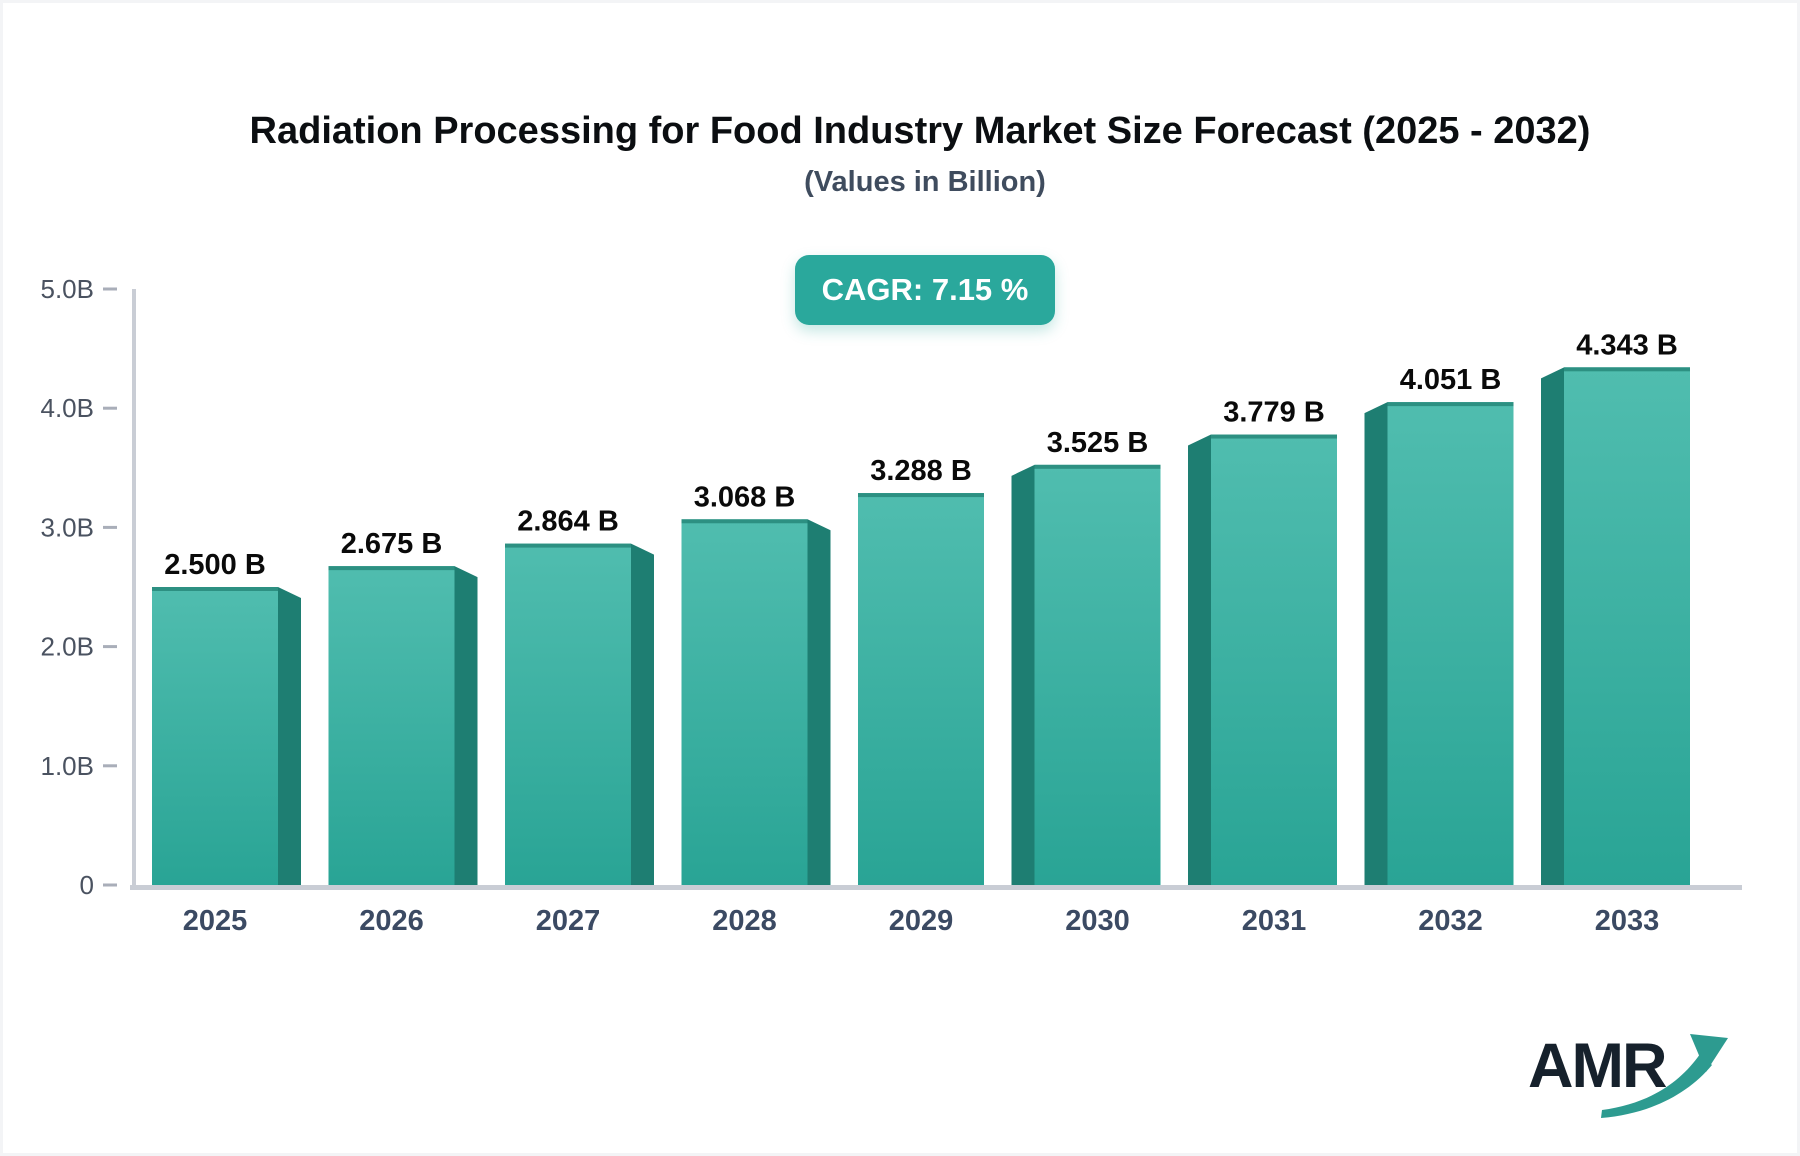  What do you see at coordinates (68, 527) in the screenshot?
I see `y-axis-label: 3.0B` at bounding box center [68, 527].